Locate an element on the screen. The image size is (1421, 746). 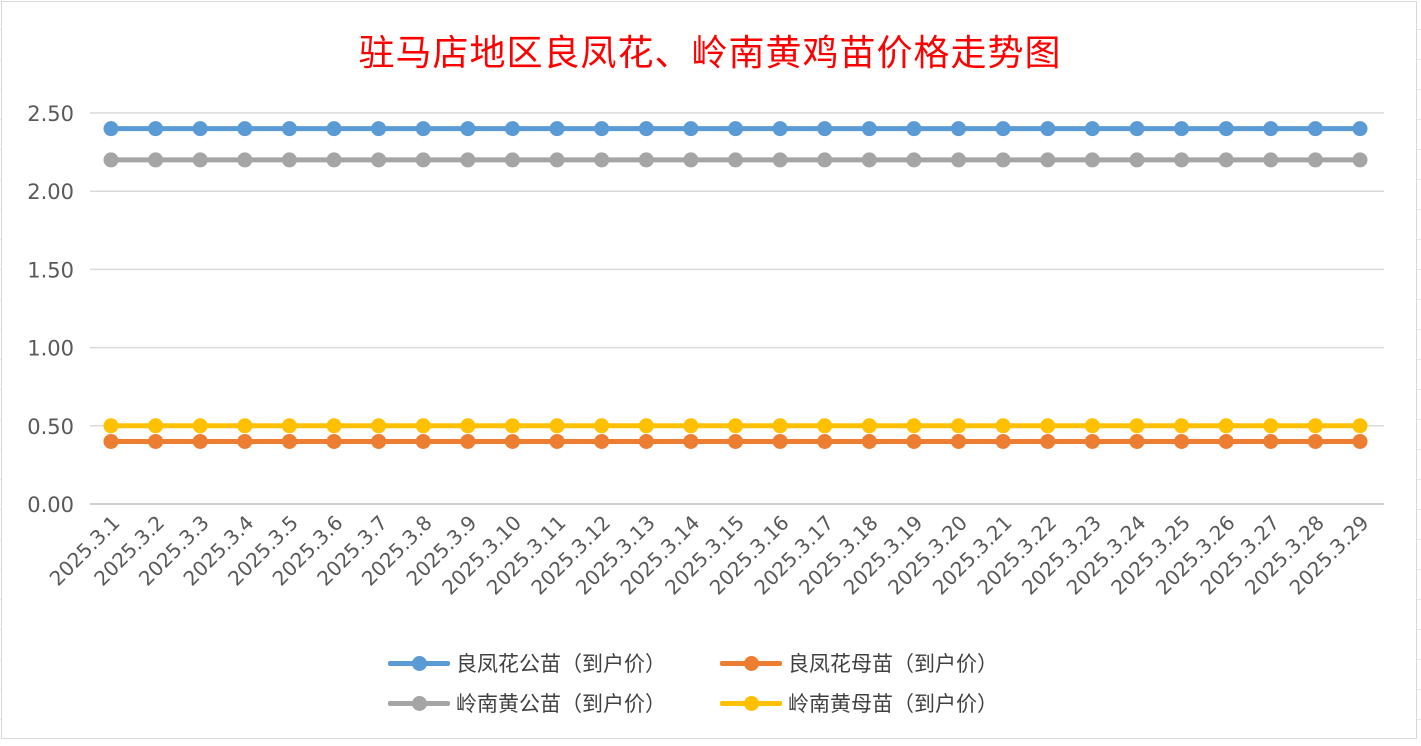
legend-item-series-2: 良凤花母苗（到户价） is located at coordinates (859, 663).